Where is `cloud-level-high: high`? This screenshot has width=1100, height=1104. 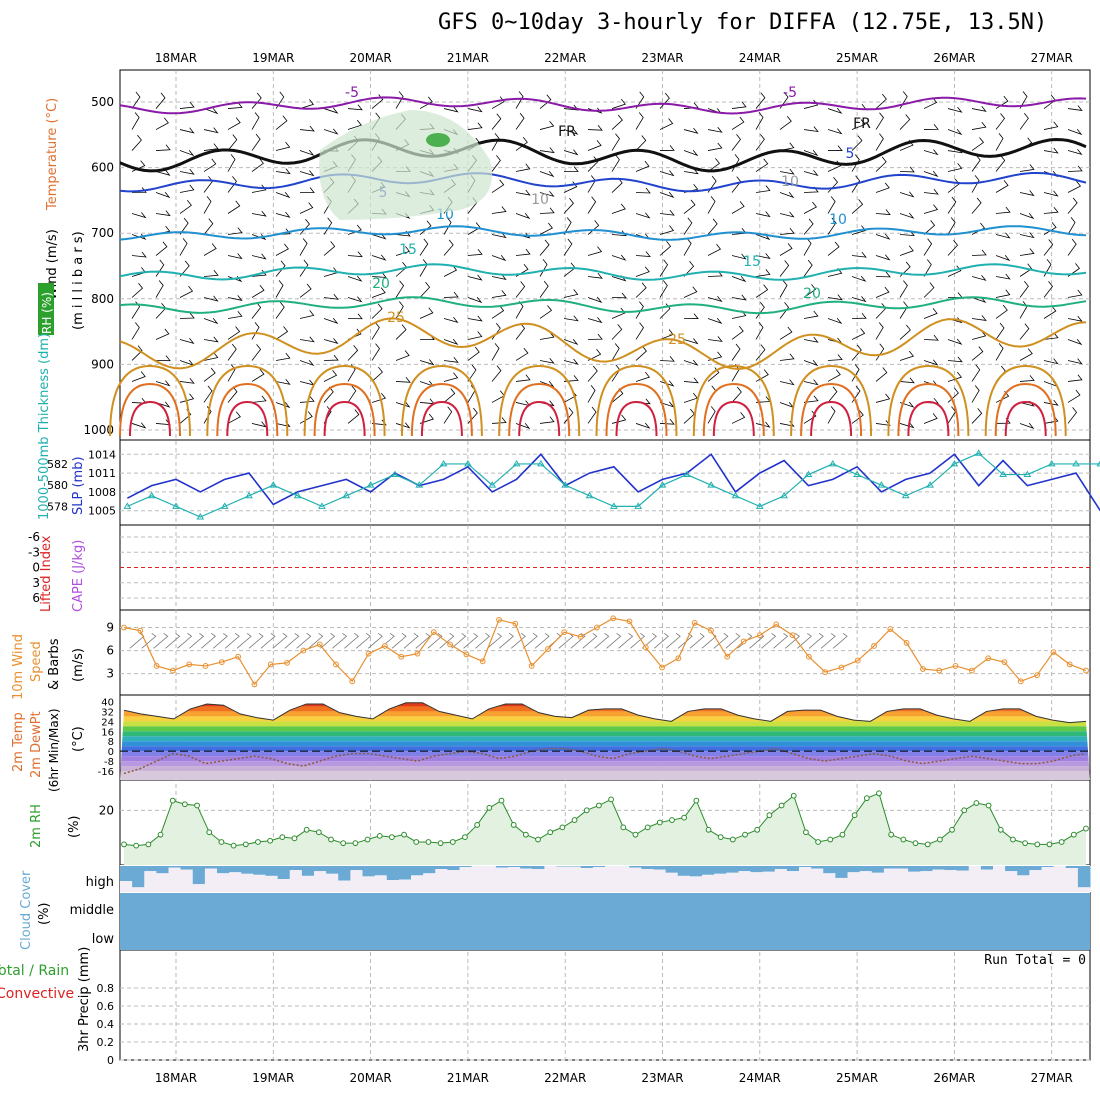
cloud-level-high: high is located at coordinates (100, 882).